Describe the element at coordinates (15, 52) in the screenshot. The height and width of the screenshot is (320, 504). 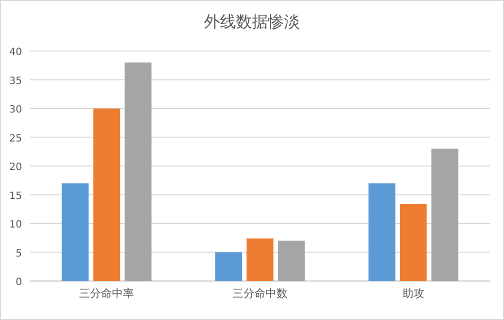
I see `y-tick-label: 40` at that location.